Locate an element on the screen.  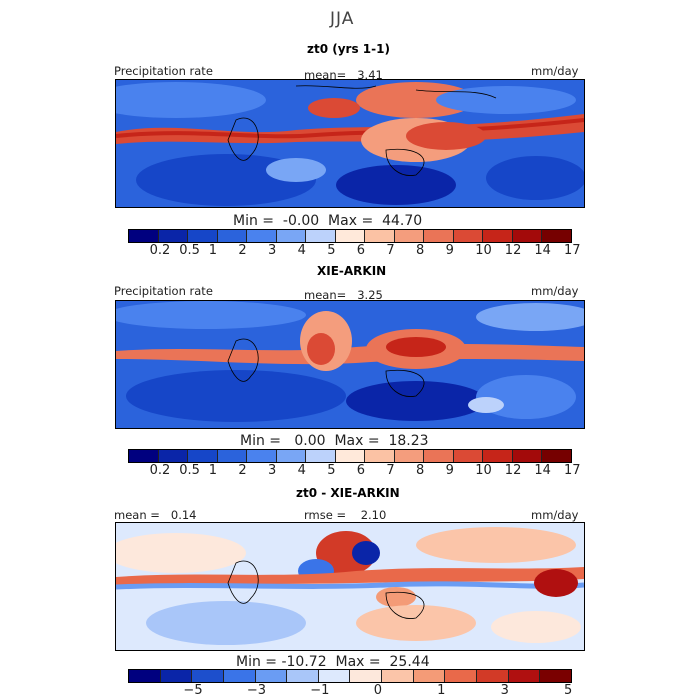
panel-1-units-label: mm/day is located at coordinates (555, 71).